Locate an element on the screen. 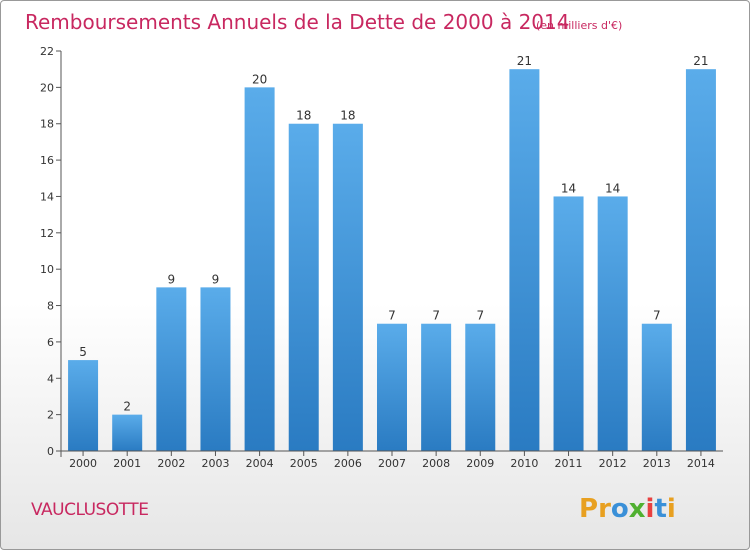  chart-subtitle: (en milliers d'€) is located at coordinates (579, 25).